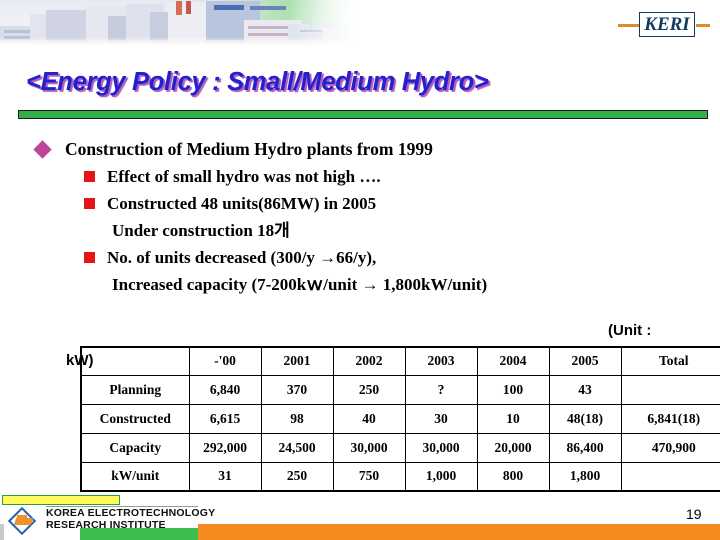 This screenshot has width=720, height=540. I want to click on keri-logo-text: KERI, so click(667, 24).